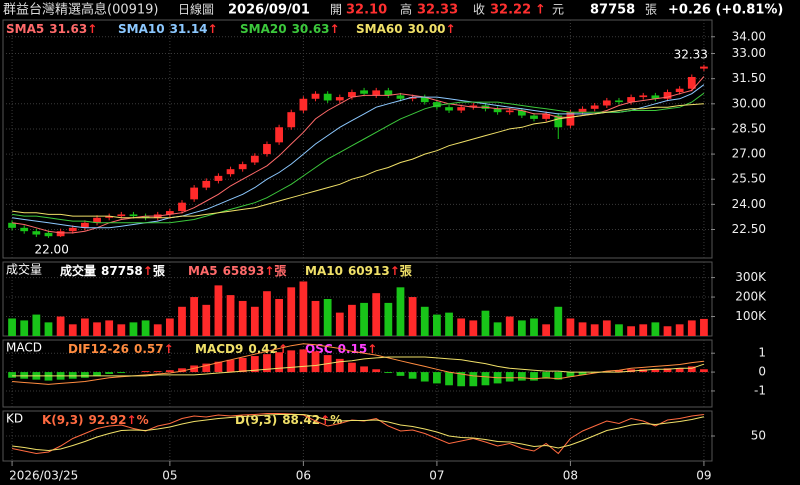 This screenshot has height=485, width=800. What do you see at coordinates (406, 9) in the screenshot?
I see `high-label: 高` at bounding box center [406, 9].